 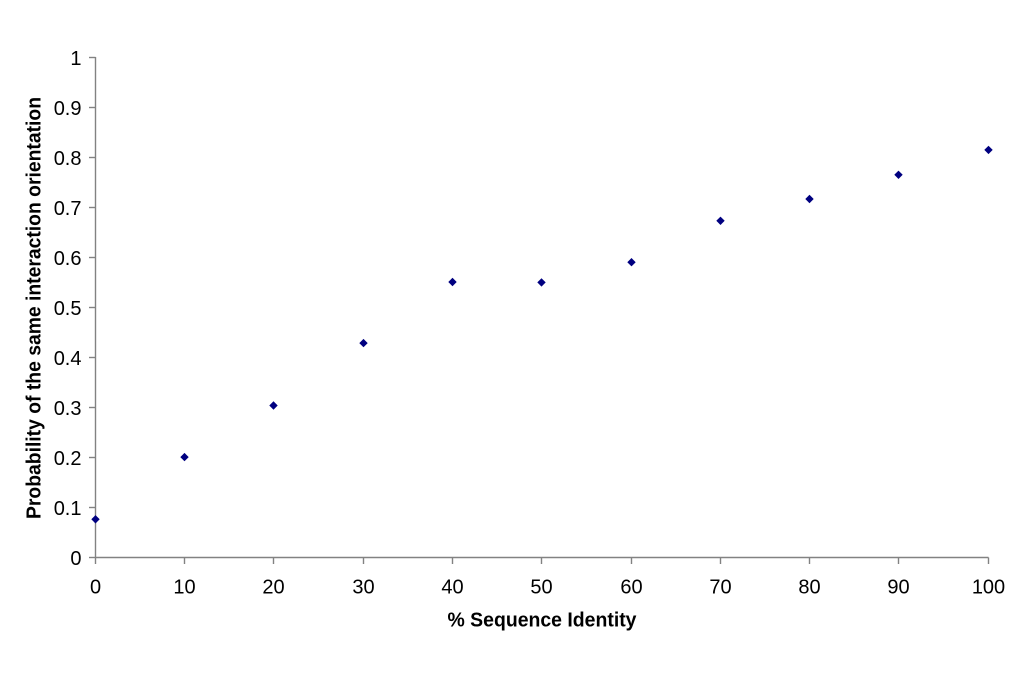 I want to click on svg-text: 0.4, so click(x=68, y=359).